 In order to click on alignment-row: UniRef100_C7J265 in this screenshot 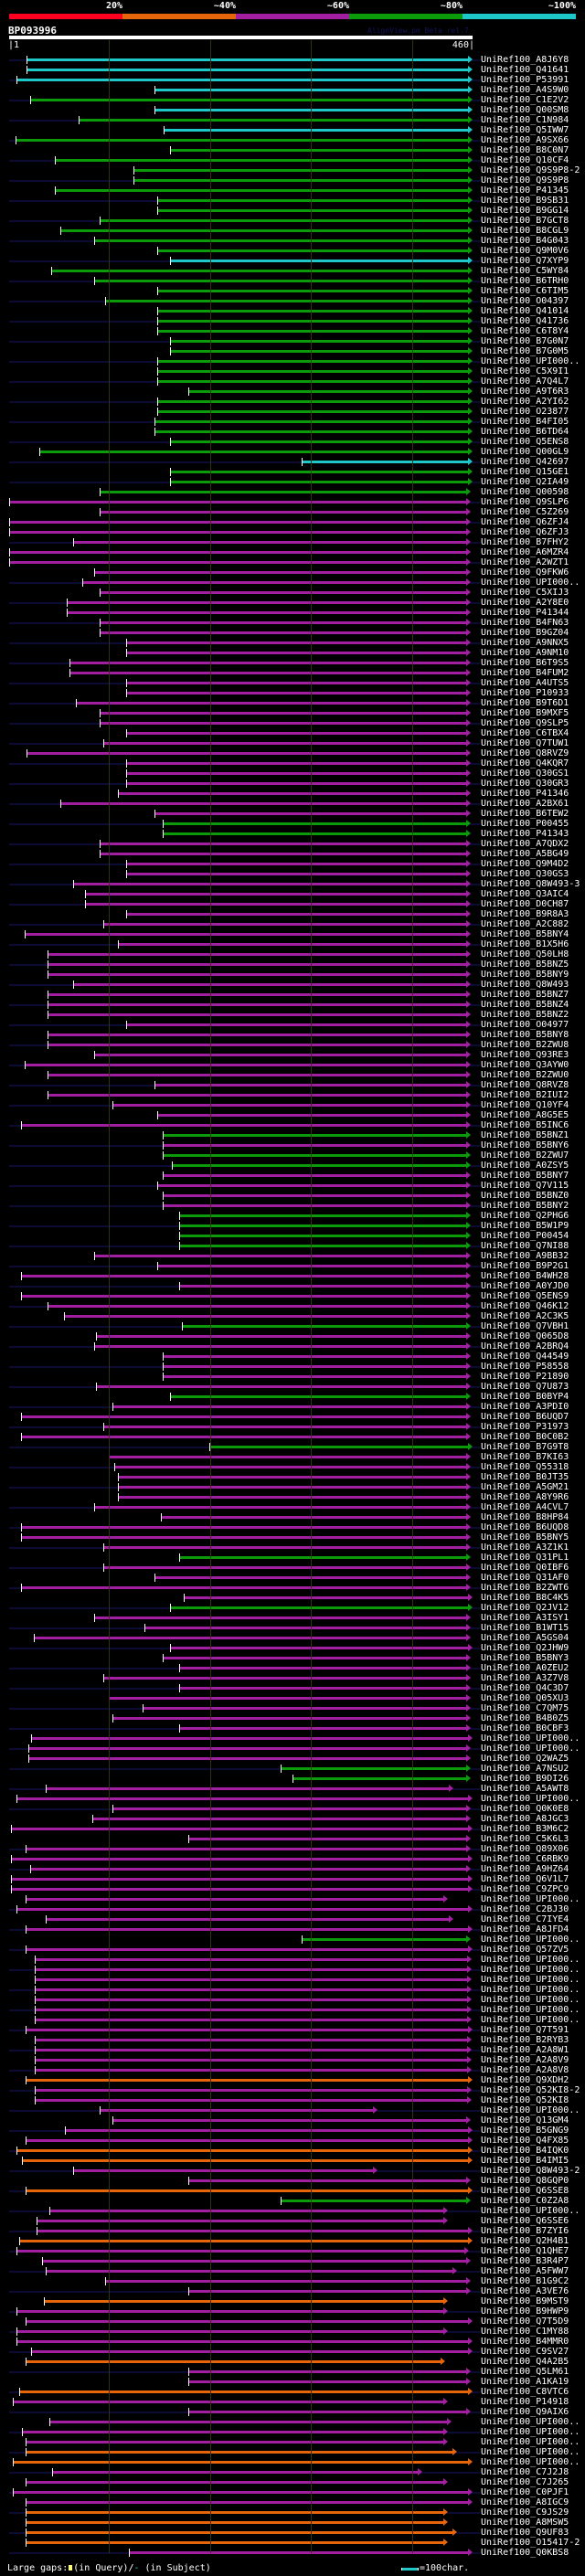, I will do `click(293, 2482)`.